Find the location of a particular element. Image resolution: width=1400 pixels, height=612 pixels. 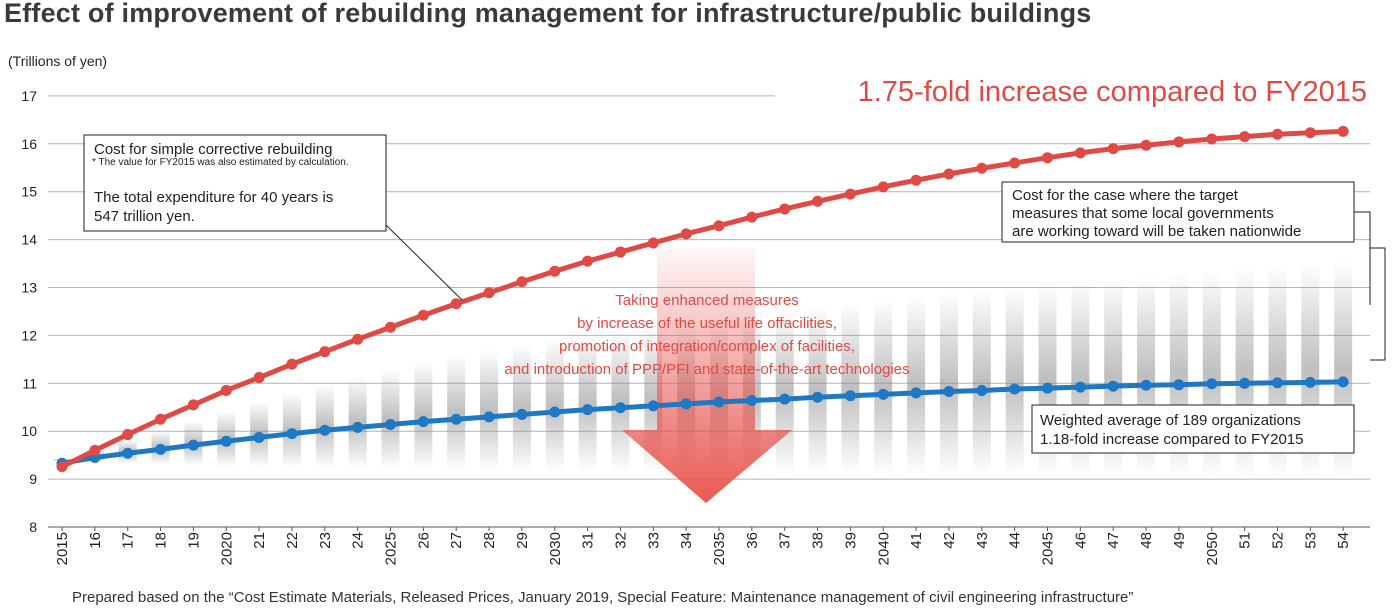

x-tick-label: 48 is located at coordinates (1146, 540).